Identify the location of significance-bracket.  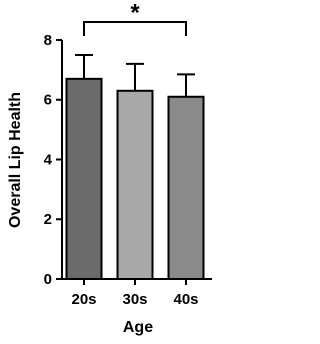
(135, 28).